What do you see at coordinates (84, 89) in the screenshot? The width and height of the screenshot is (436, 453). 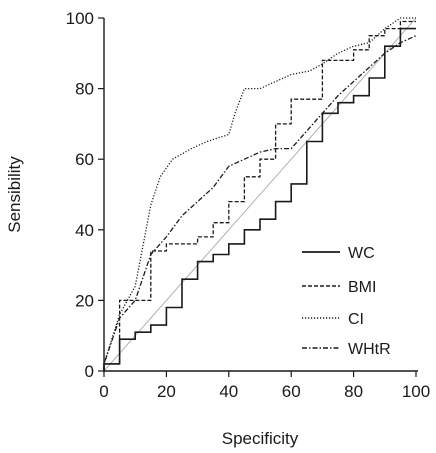 I see `y-tick-label: 80` at bounding box center [84, 89].